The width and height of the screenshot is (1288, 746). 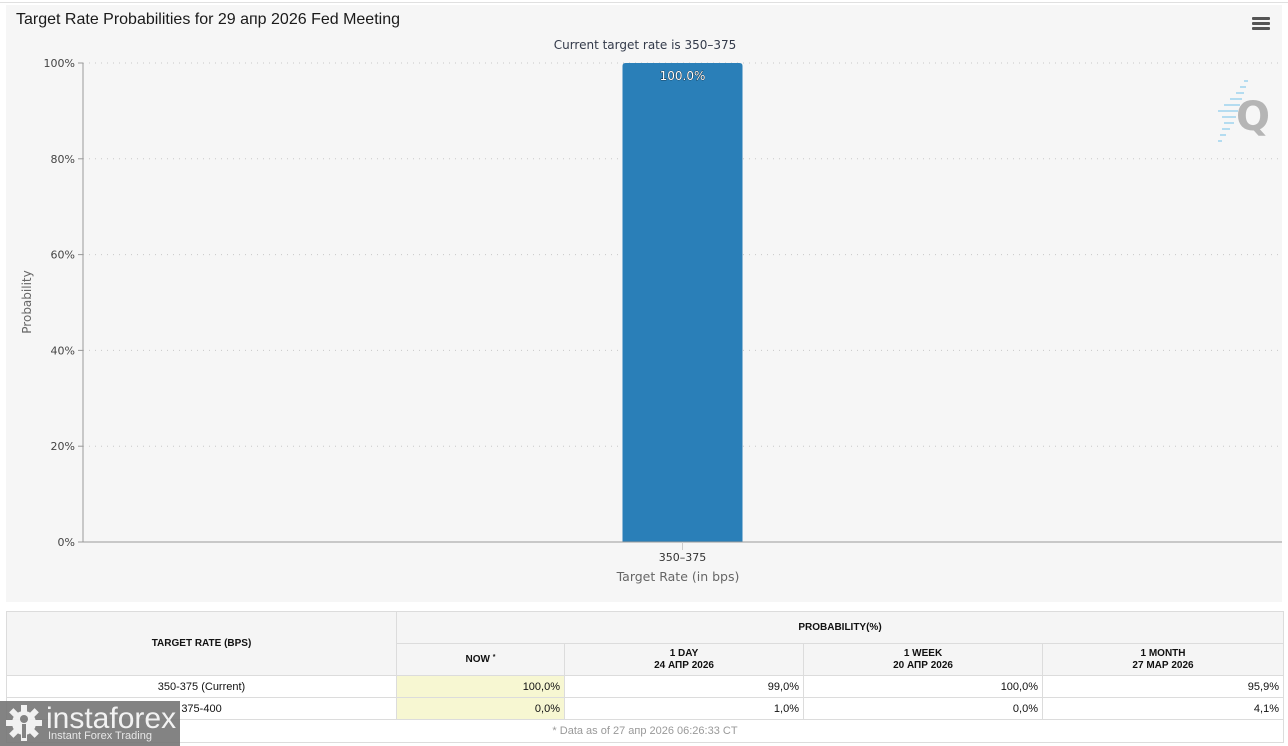 What do you see at coordinates (1163, 686) in the screenshot?
I see `value-cell-1-month: 95,9%` at bounding box center [1163, 686].